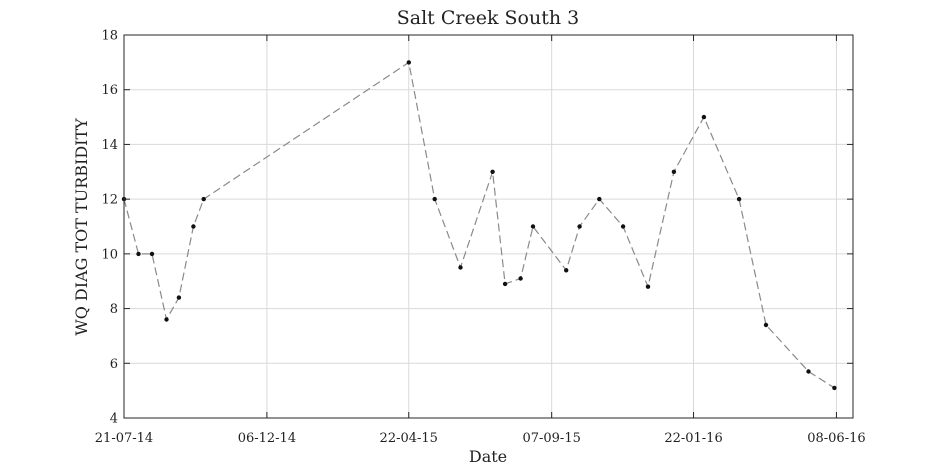  I want to click on x-tick-label: 06-12-14, so click(267, 438).